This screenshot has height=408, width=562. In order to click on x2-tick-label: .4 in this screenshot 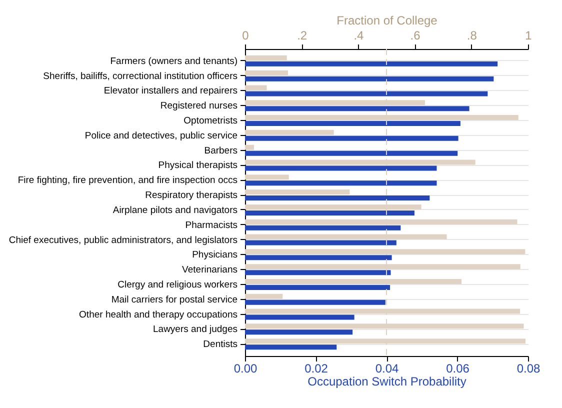, I will do `click(359, 35)`.